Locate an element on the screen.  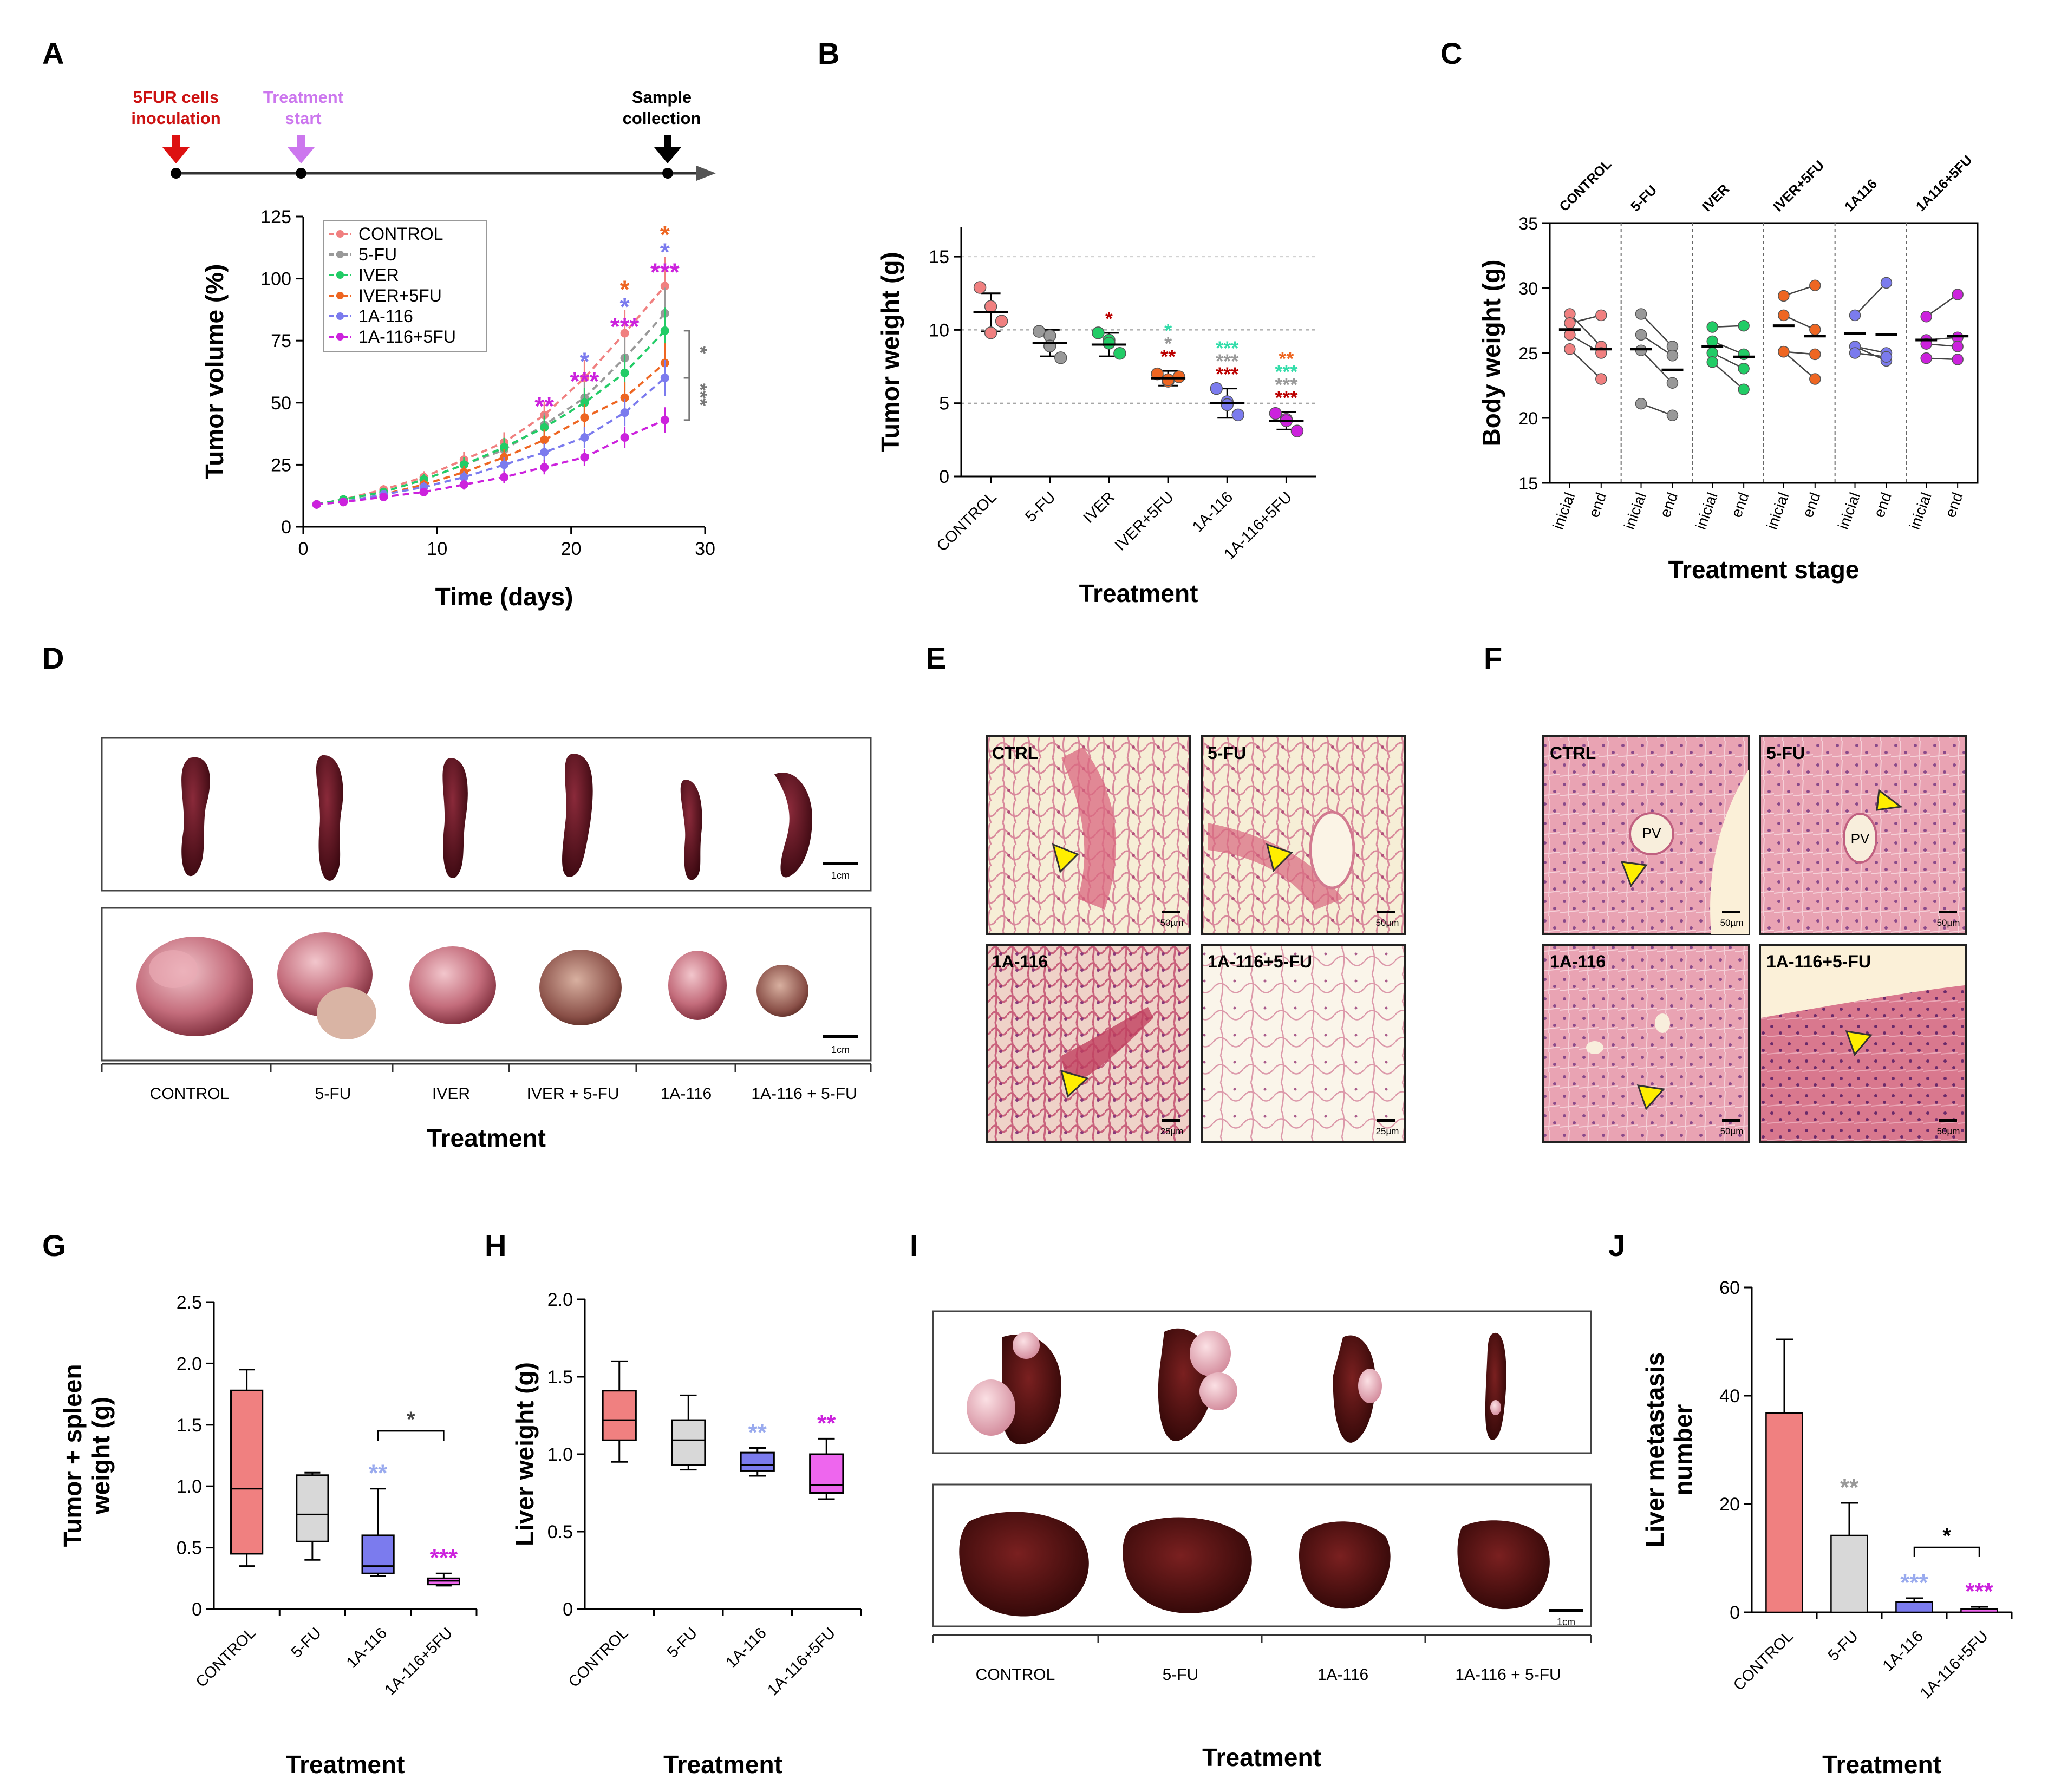
whole-liver-1a116 is located at coordinates (1345, 1565).